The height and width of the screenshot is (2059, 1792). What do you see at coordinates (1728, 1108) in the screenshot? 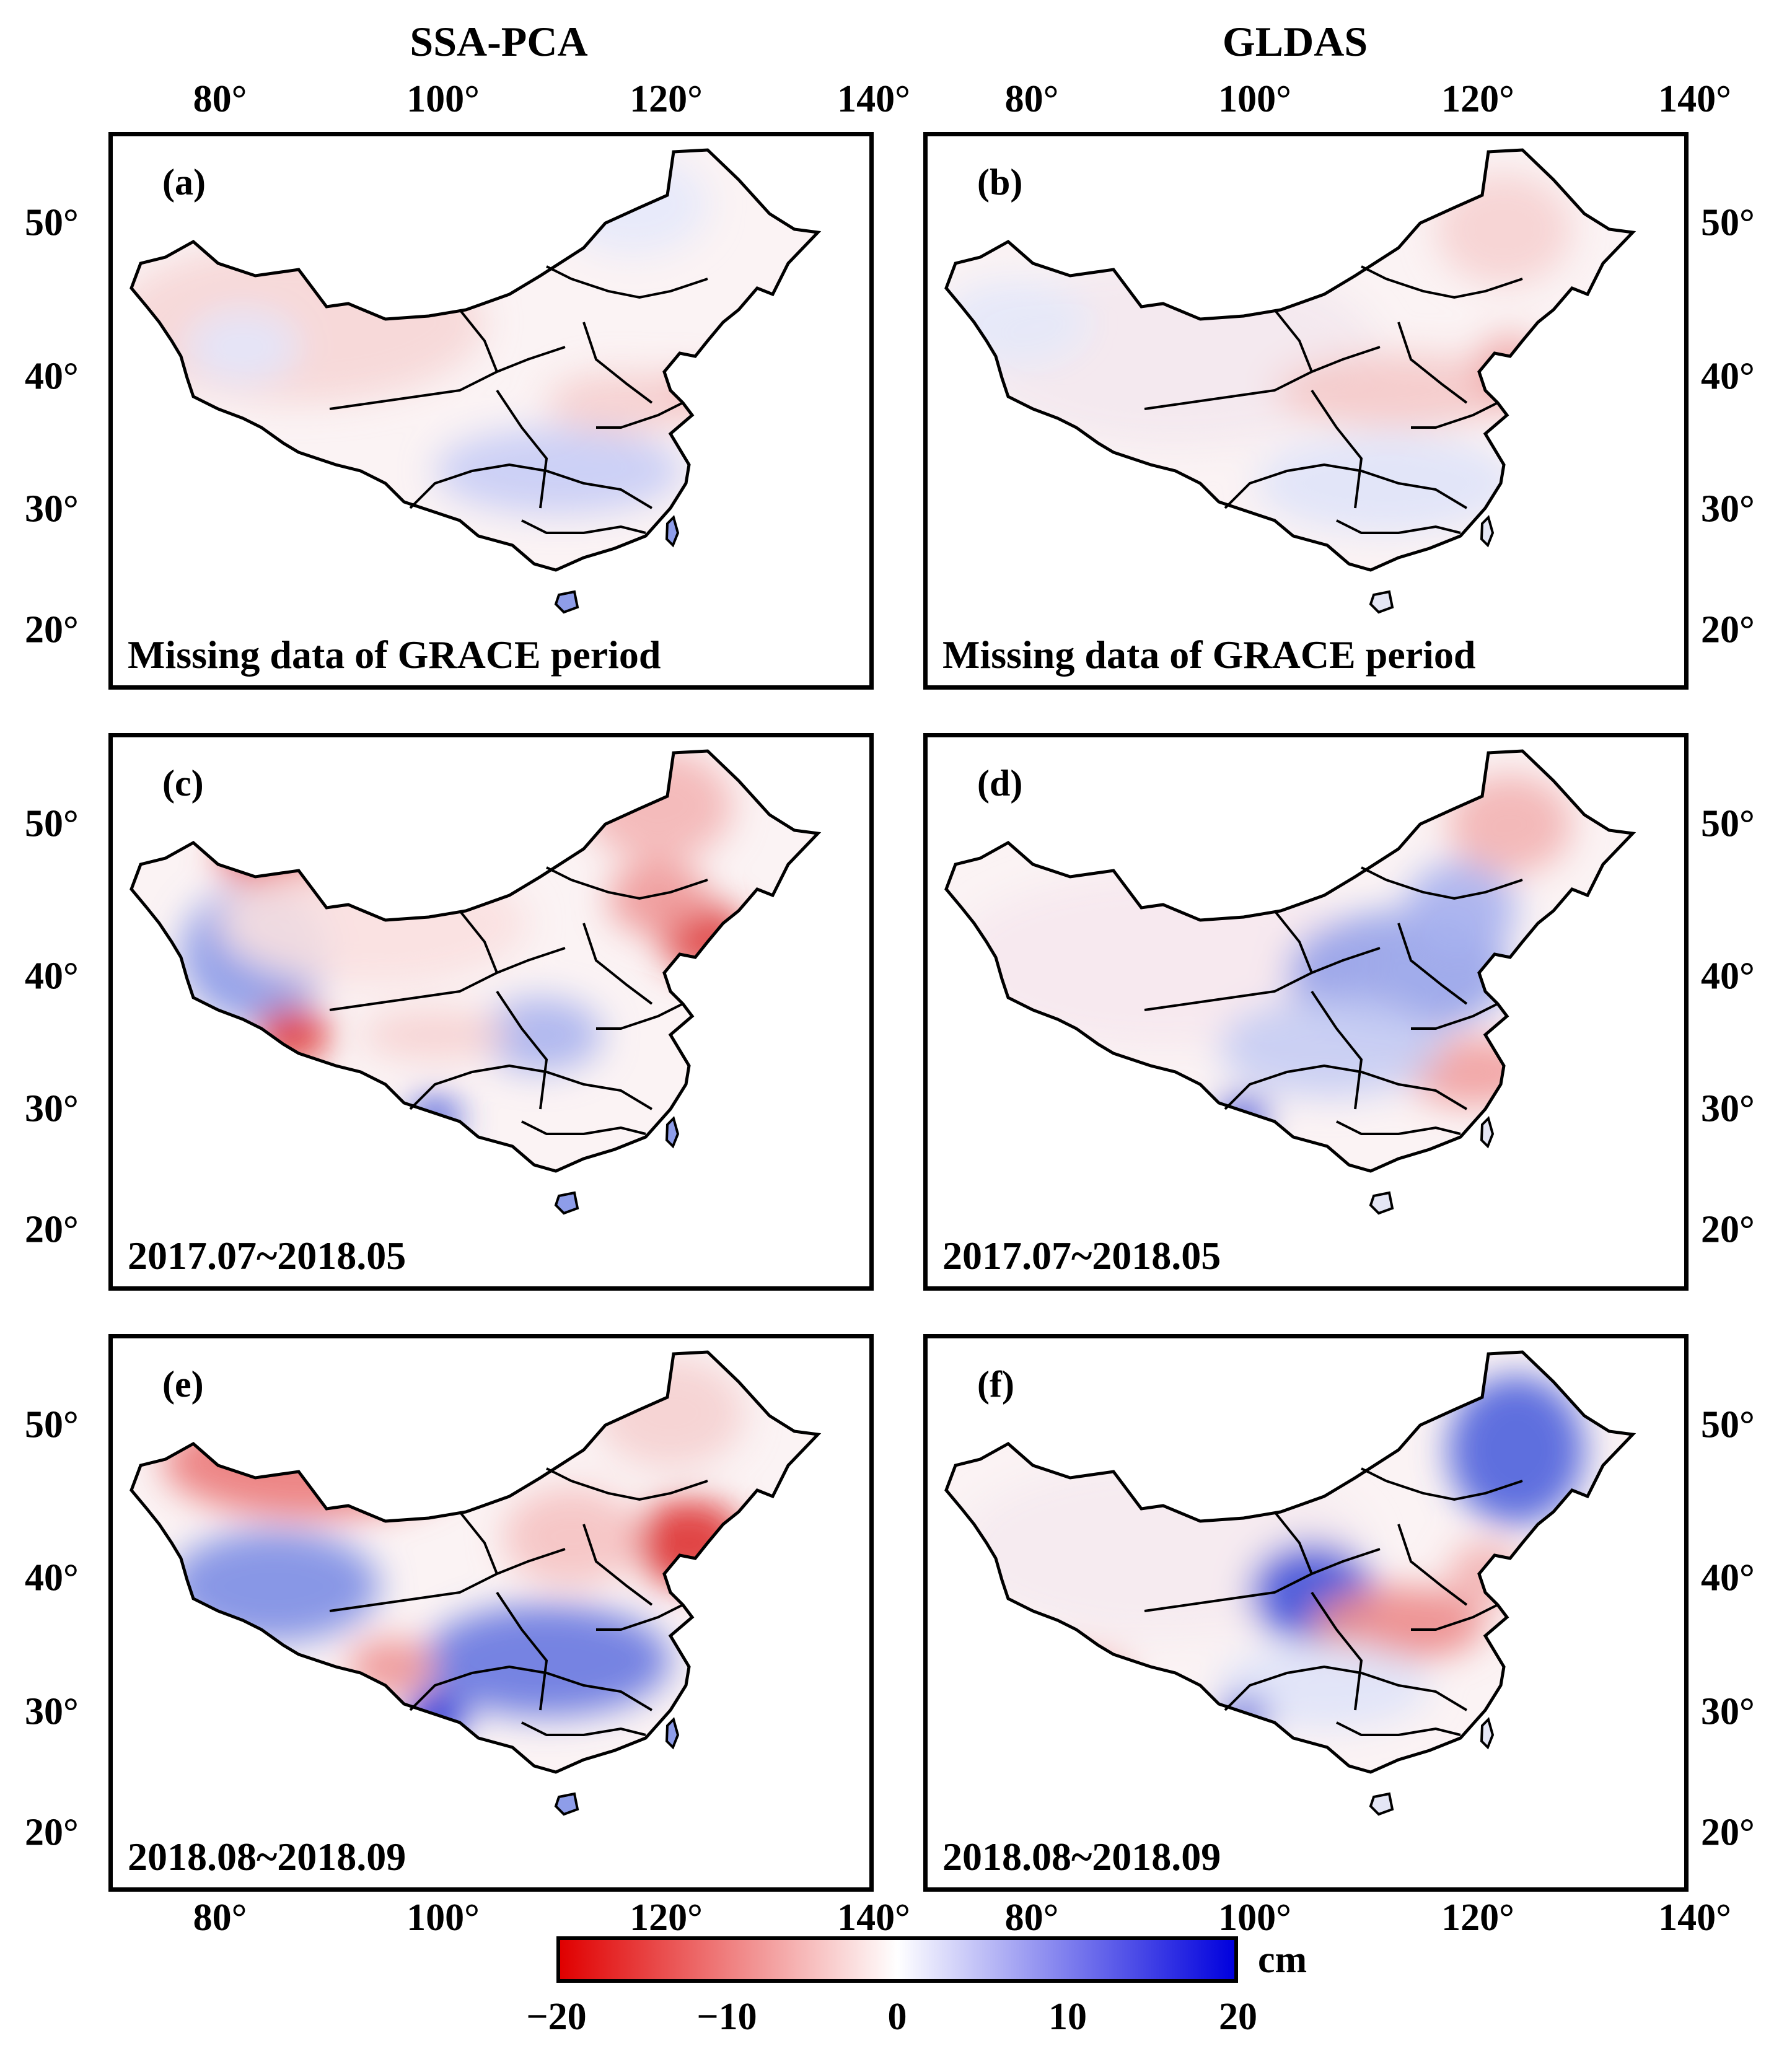
I see `lat-tick-r2-right-30: 30°` at bounding box center [1728, 1108].